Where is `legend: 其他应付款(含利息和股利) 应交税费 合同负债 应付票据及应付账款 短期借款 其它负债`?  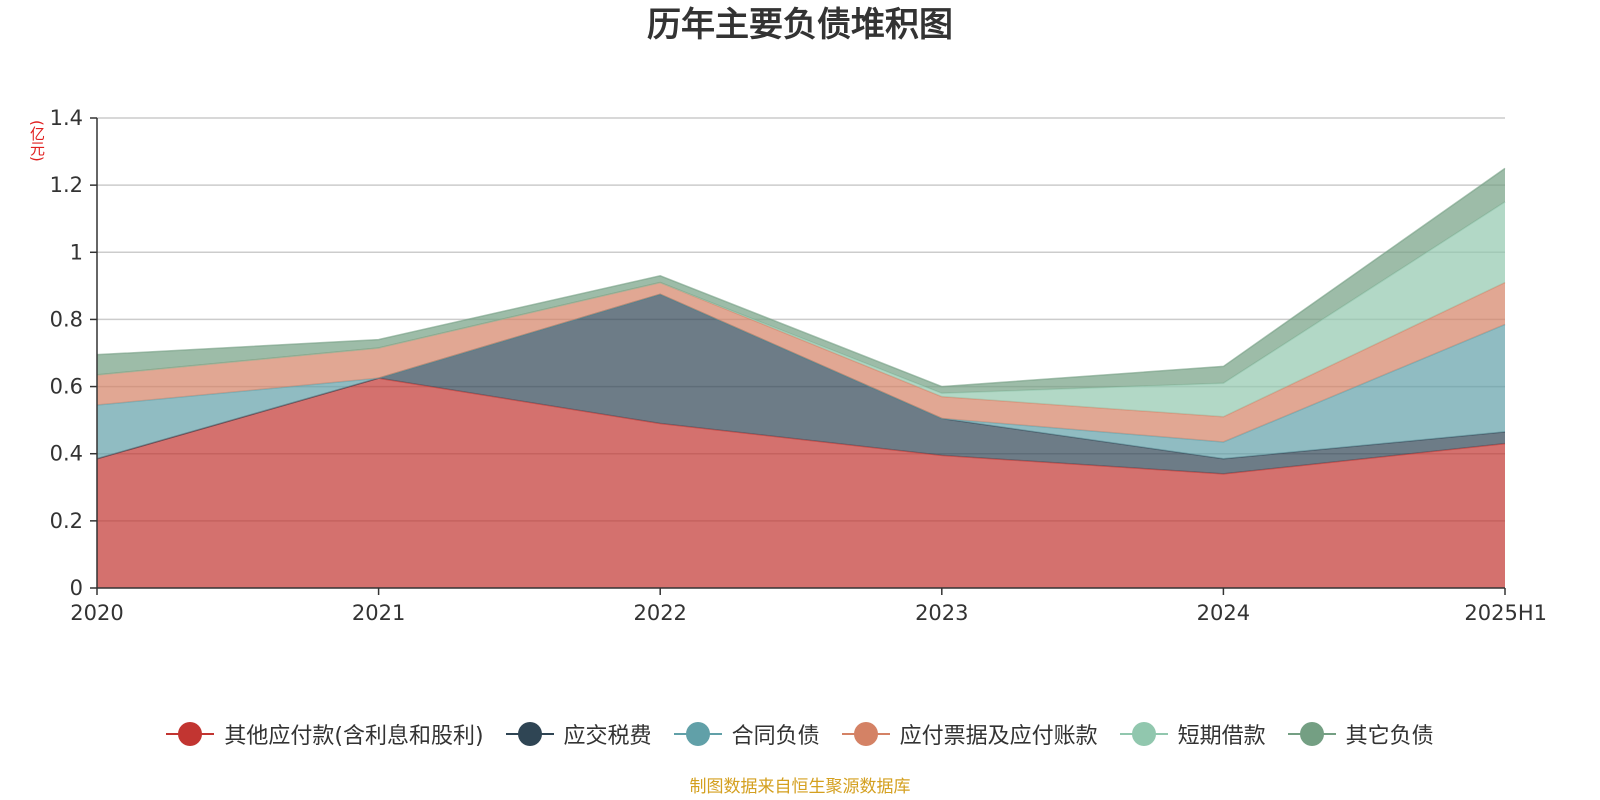 legend: 其他应付款(含利息和股利) 应交税费 合同负债 应付票据及应付账款 短期借款 其它负债 is located at coordinates (800, 734).